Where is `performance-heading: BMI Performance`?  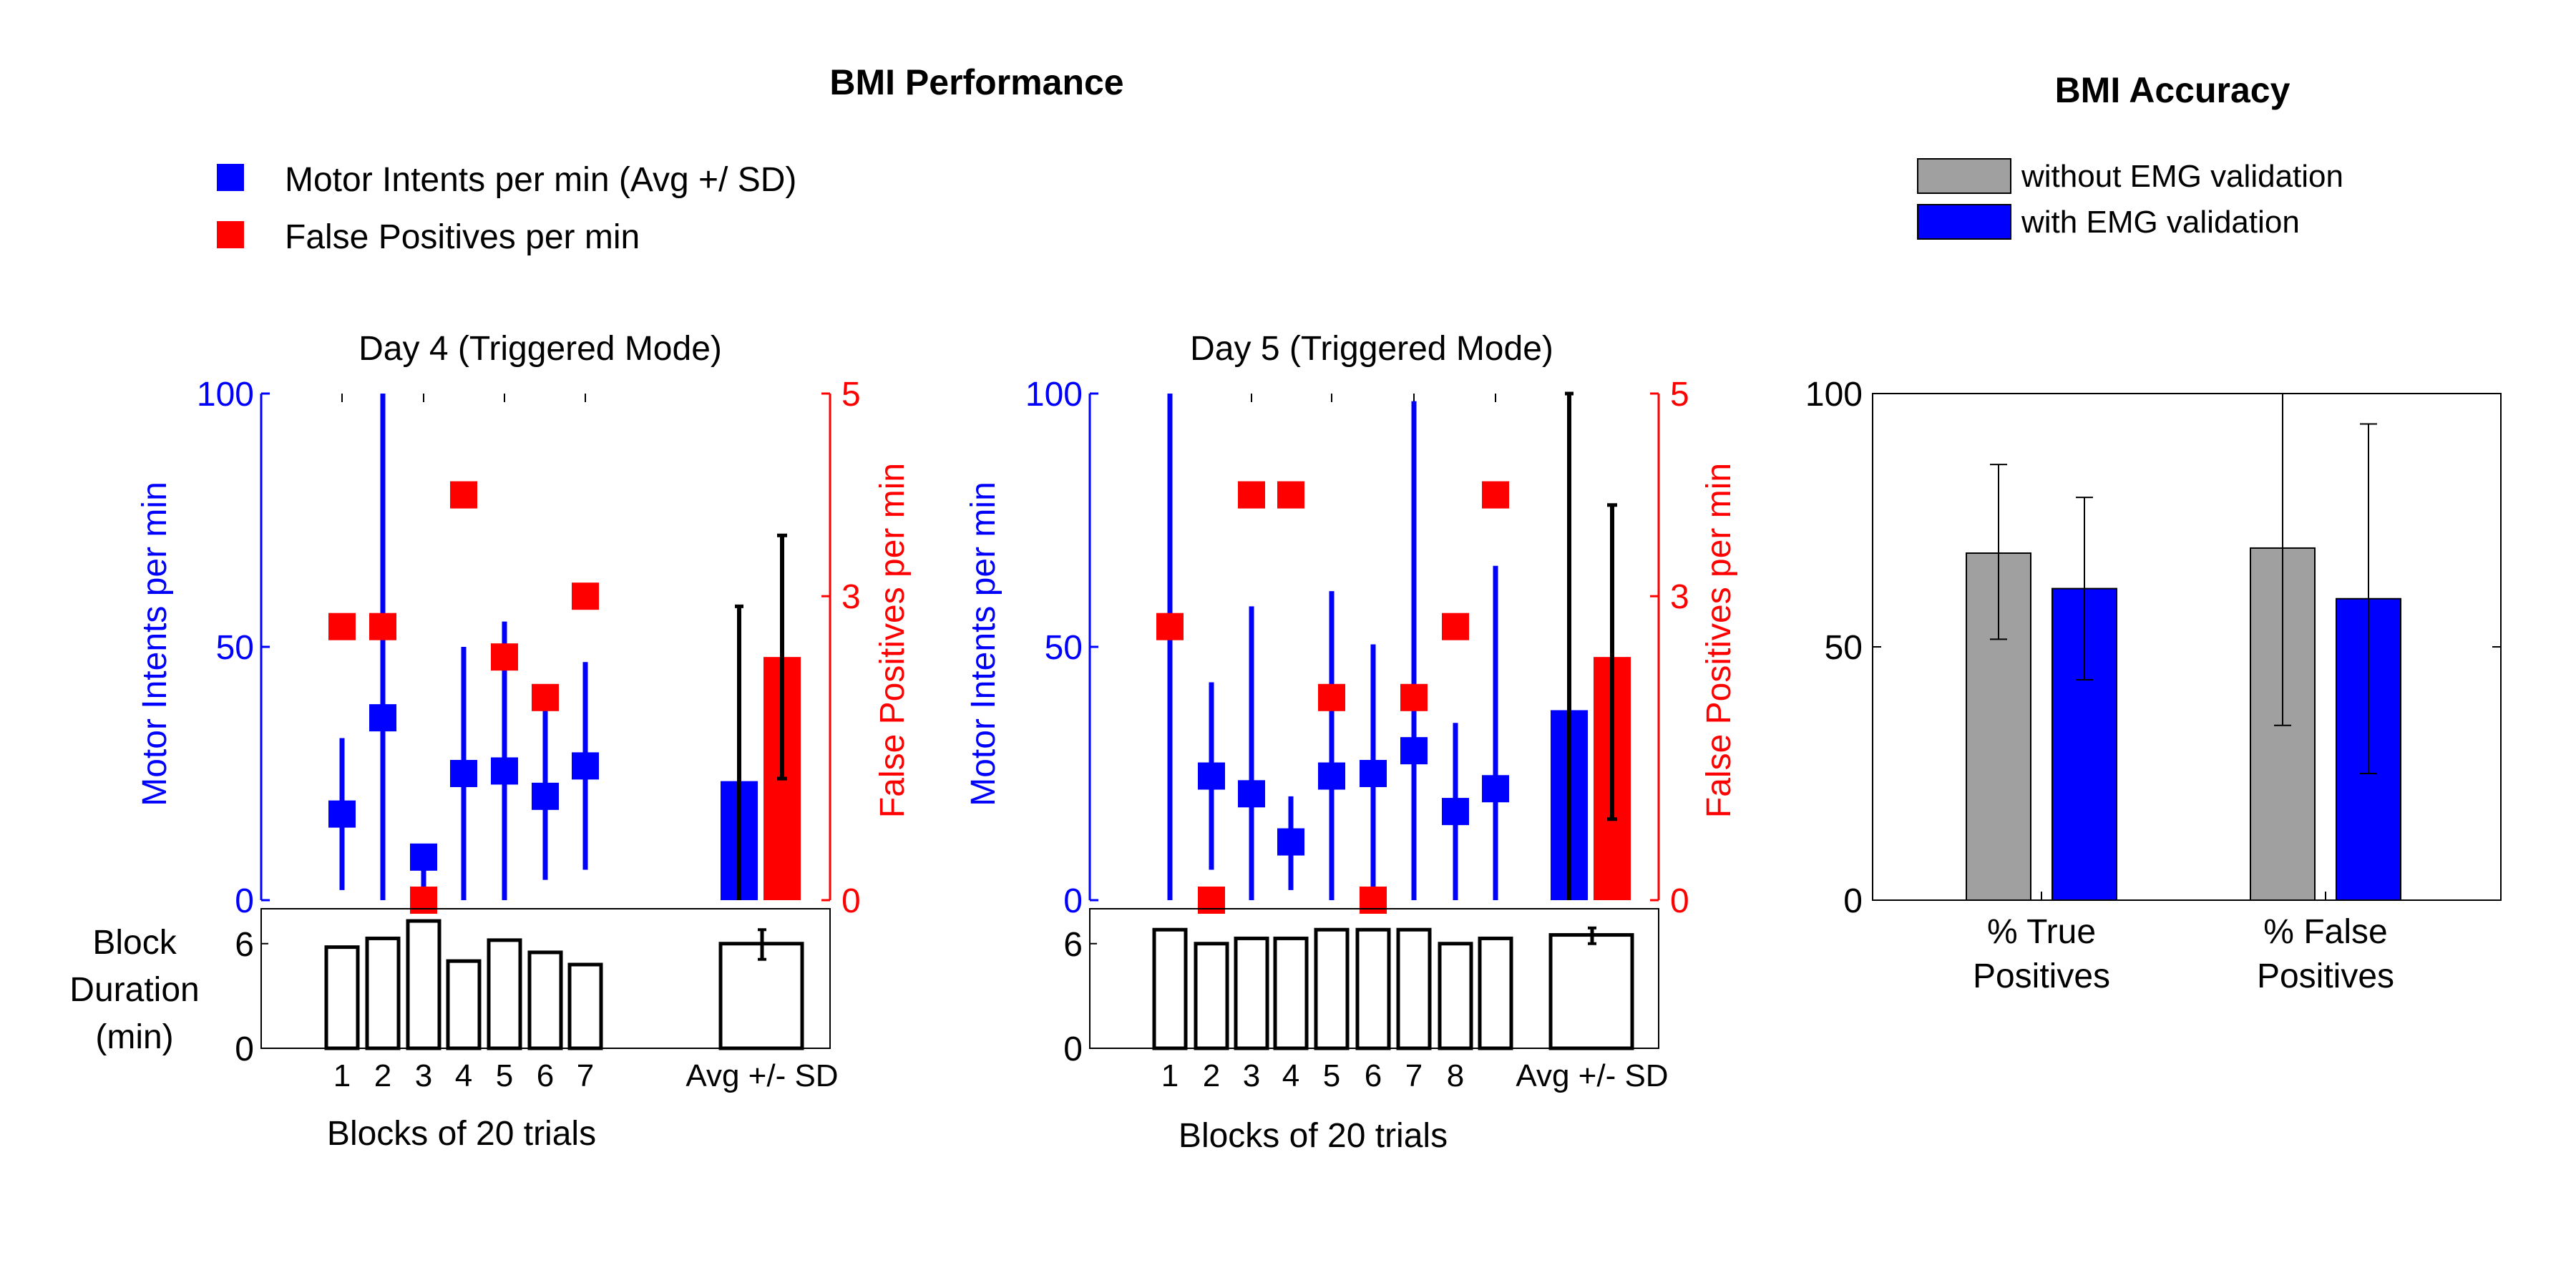 performance-heading: BMI Performance is located at coordinates (976, 82).